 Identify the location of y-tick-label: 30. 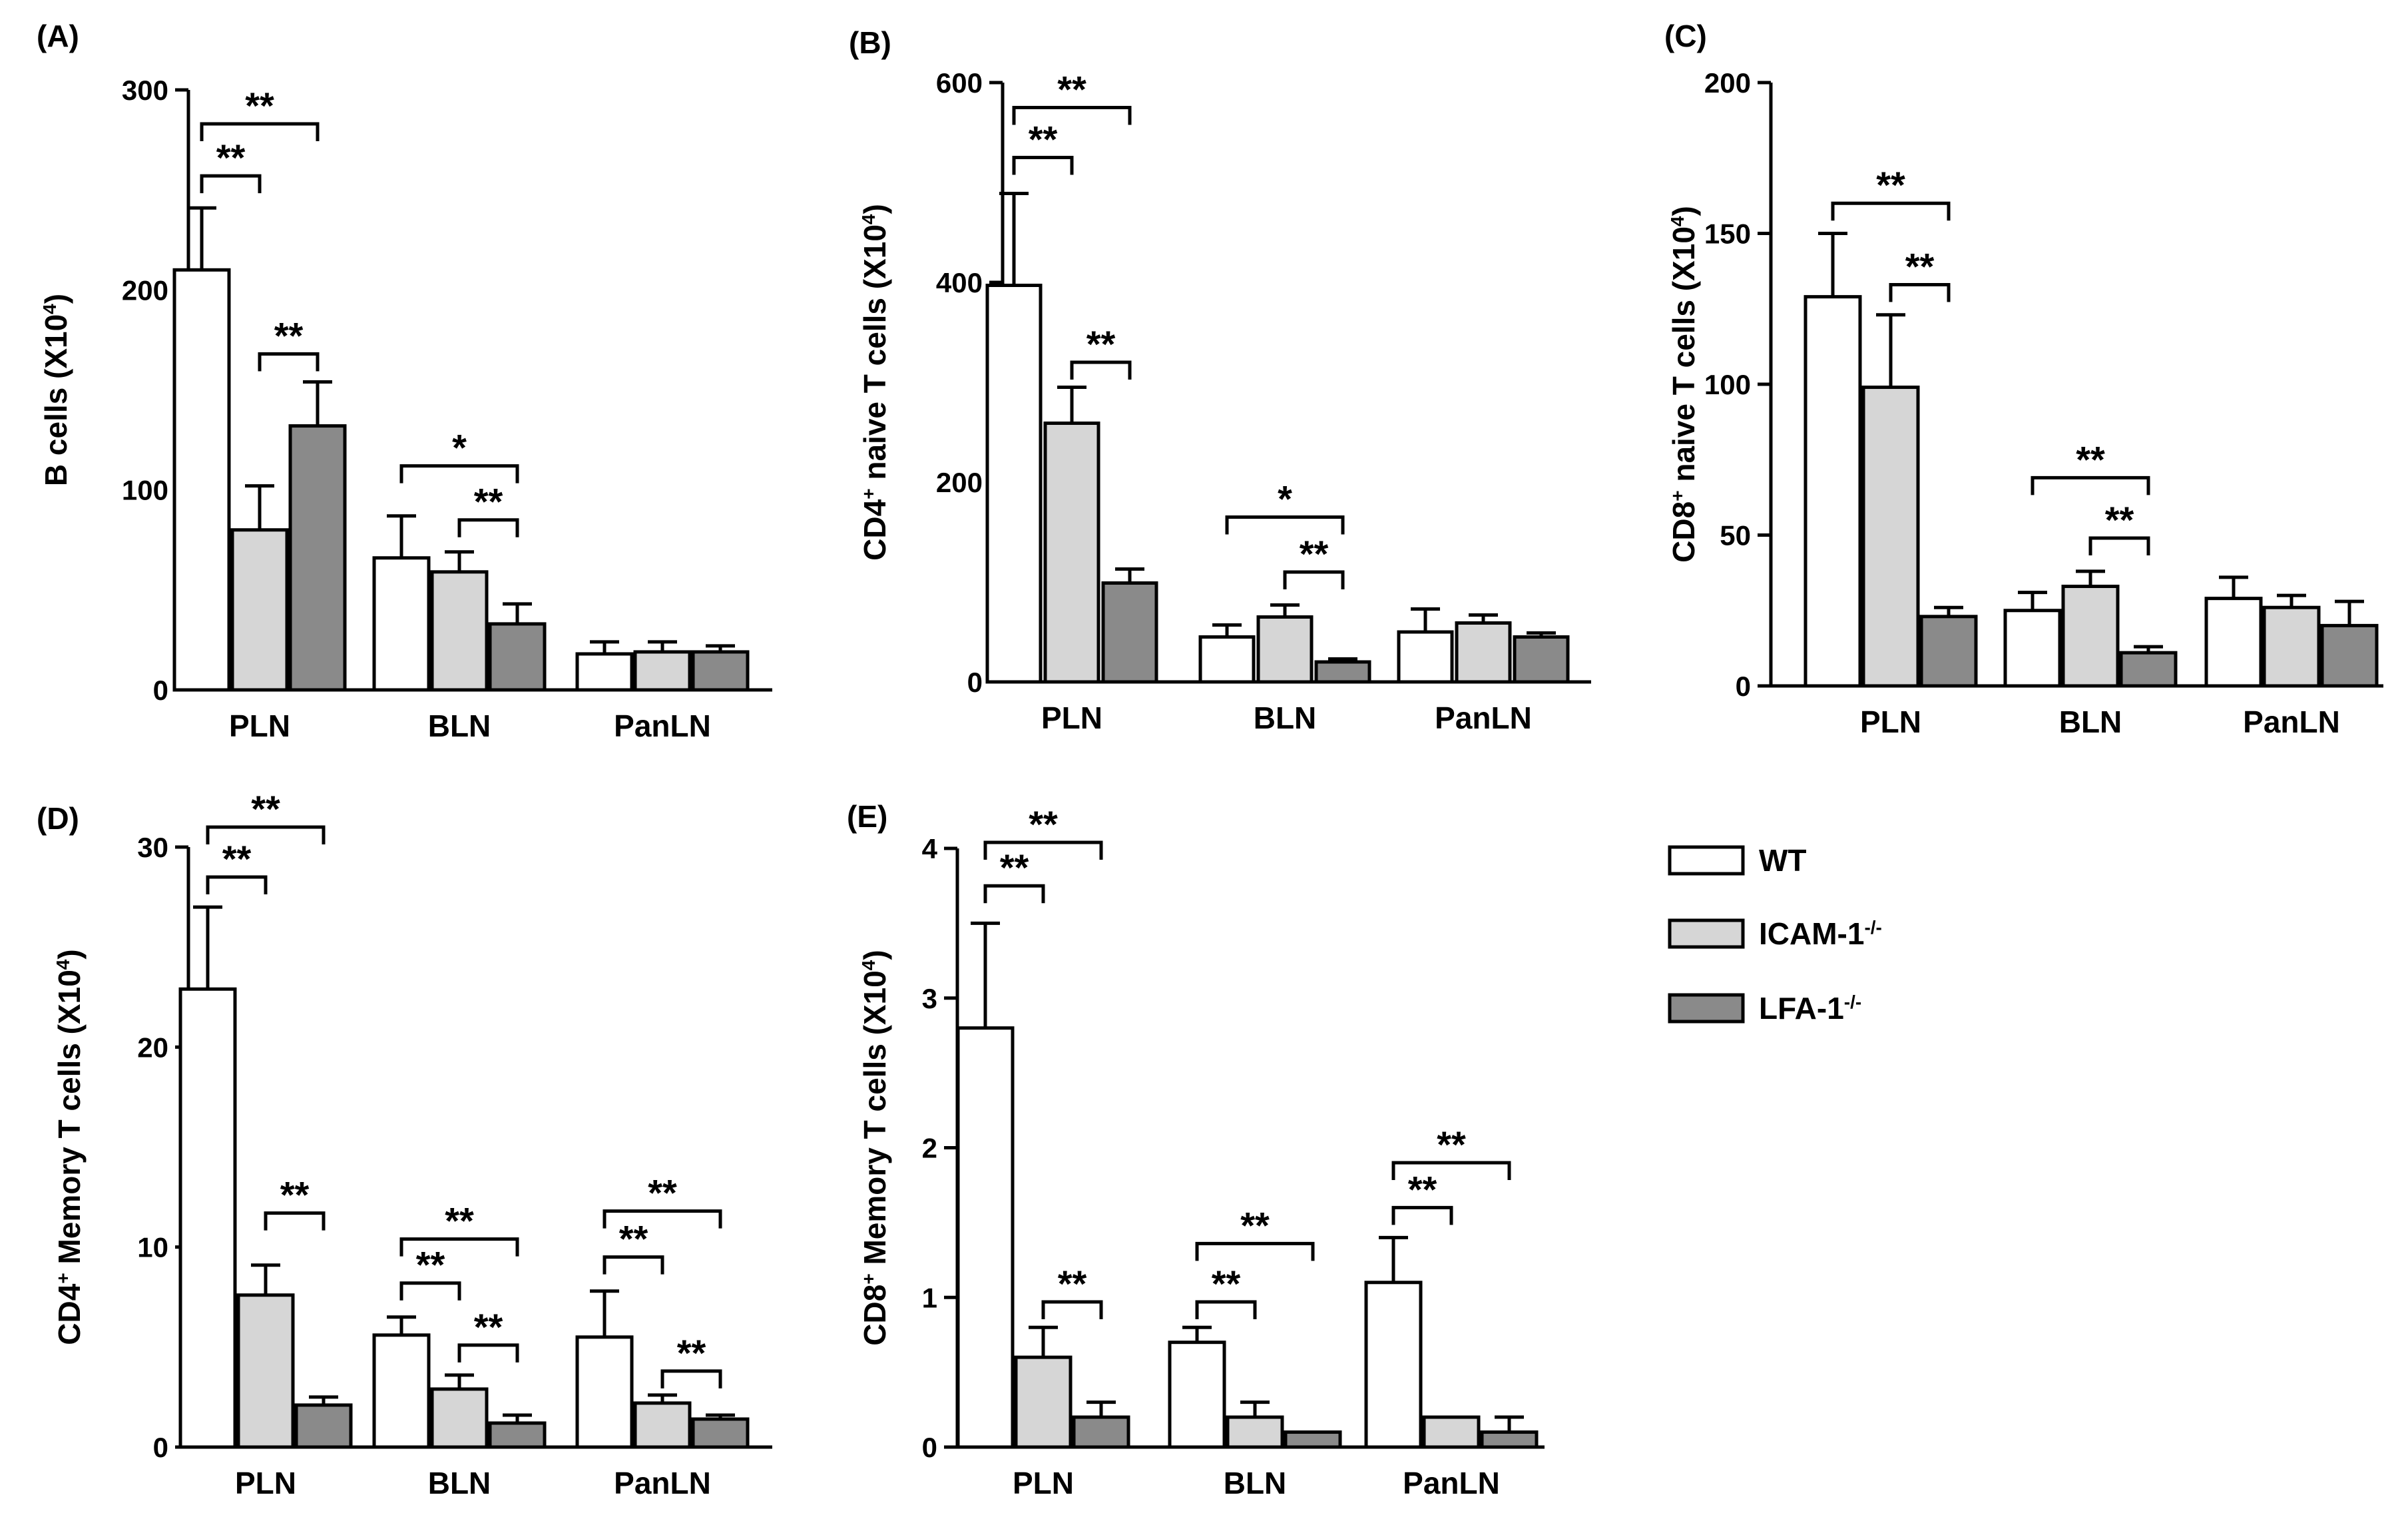
(152, 847).